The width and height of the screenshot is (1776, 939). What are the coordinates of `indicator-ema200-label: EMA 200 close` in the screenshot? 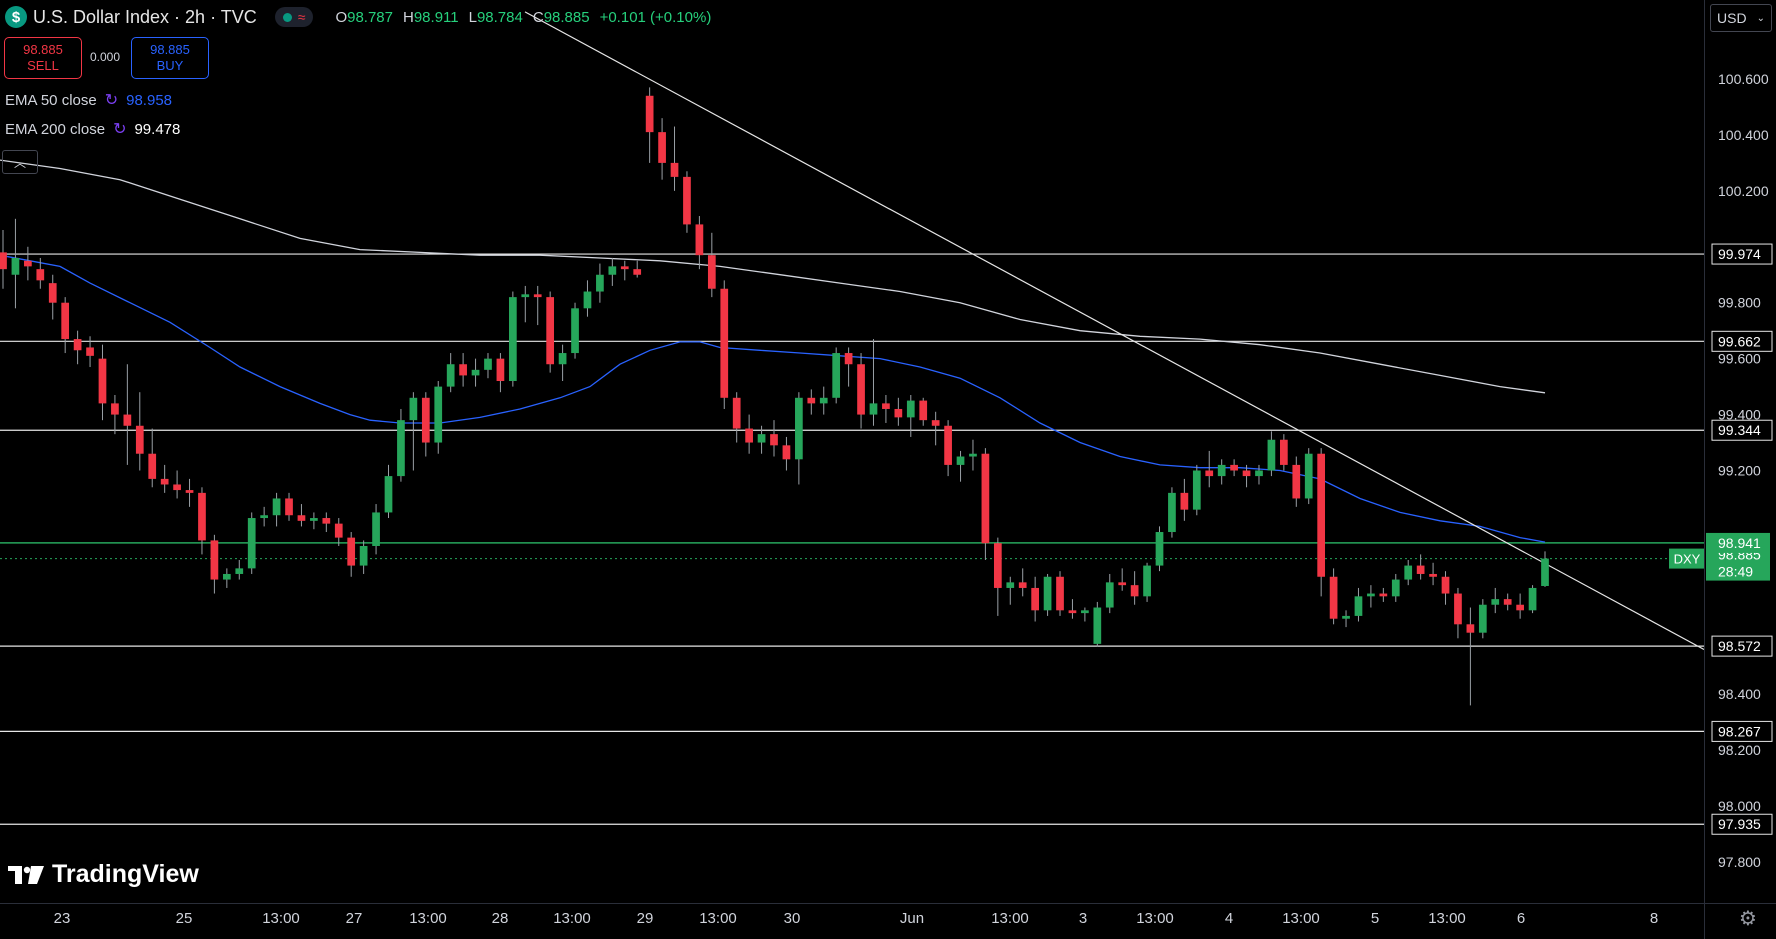 It's located at (55, 129).